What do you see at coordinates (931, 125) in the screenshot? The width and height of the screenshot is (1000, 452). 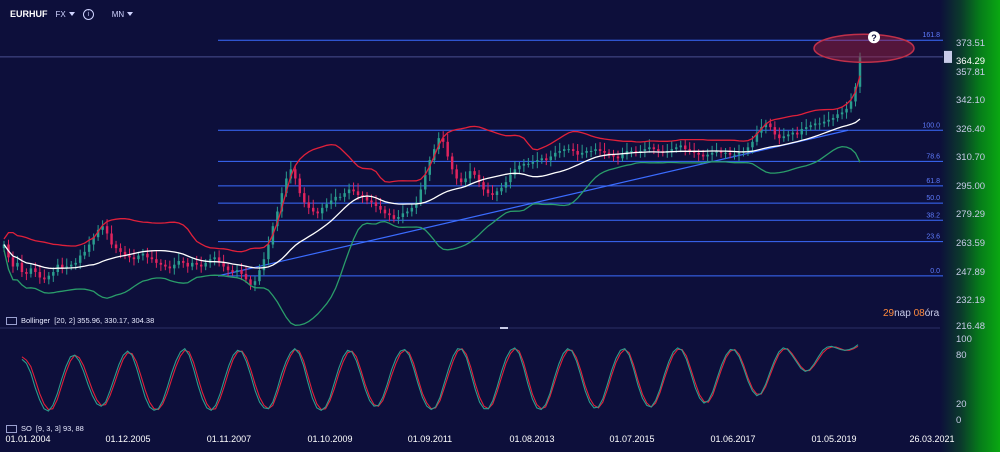 I see `fib-level-label: 100.0` at bounding box center [931, 125].